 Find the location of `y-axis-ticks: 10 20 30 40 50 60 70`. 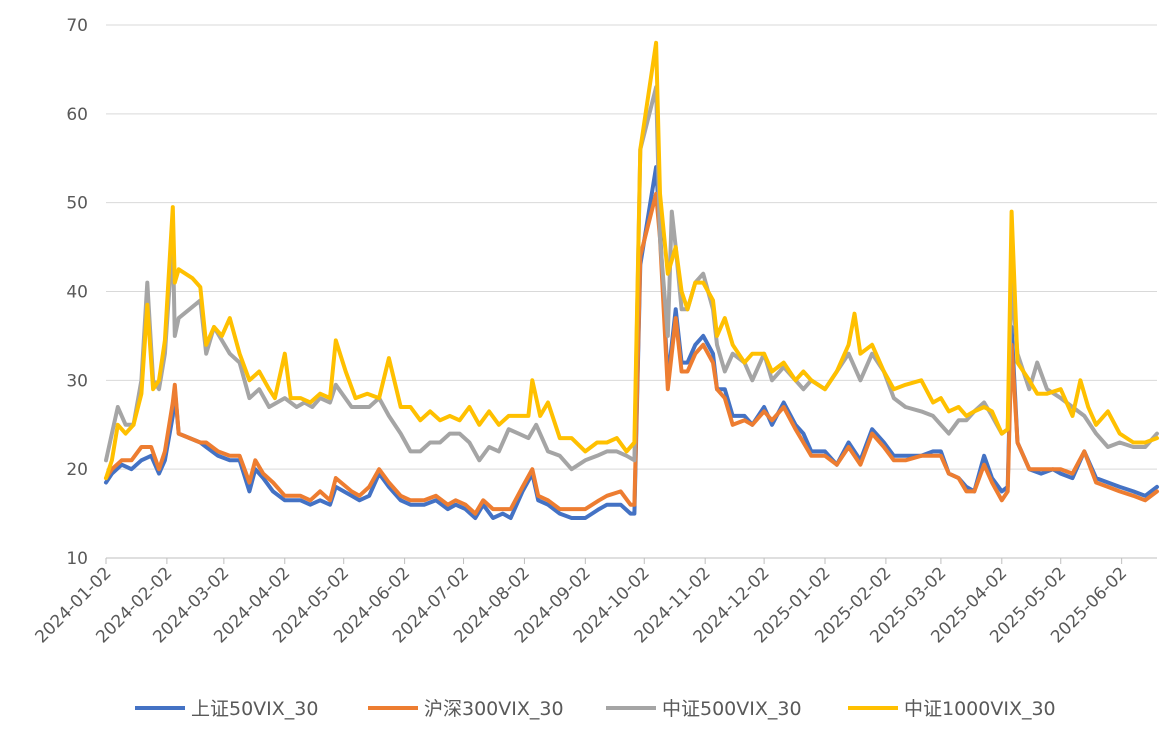

y-axis-ticks: 10 20 30 40 50 60 70 is located at coordinates (77, 292).